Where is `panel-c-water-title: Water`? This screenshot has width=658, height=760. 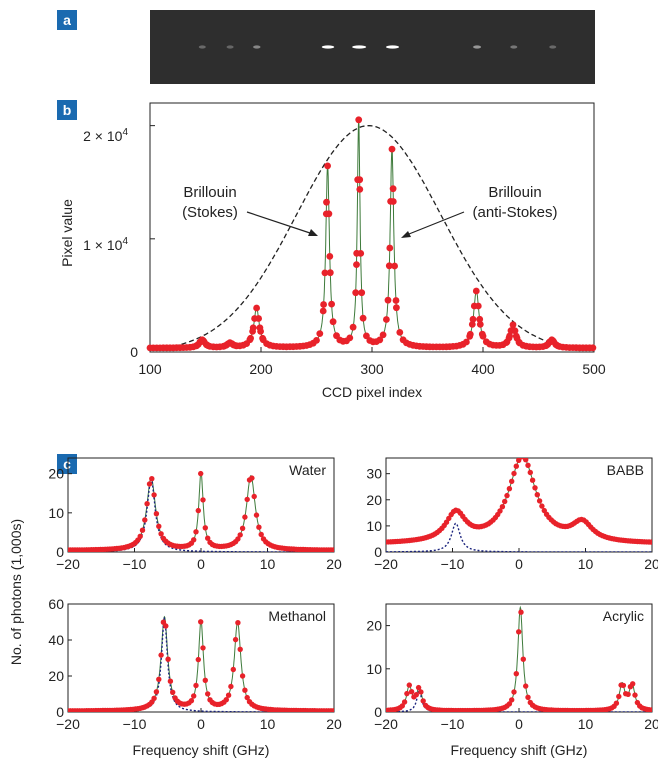
panel-c-water-title: Water is located at coordinates (307, 470).